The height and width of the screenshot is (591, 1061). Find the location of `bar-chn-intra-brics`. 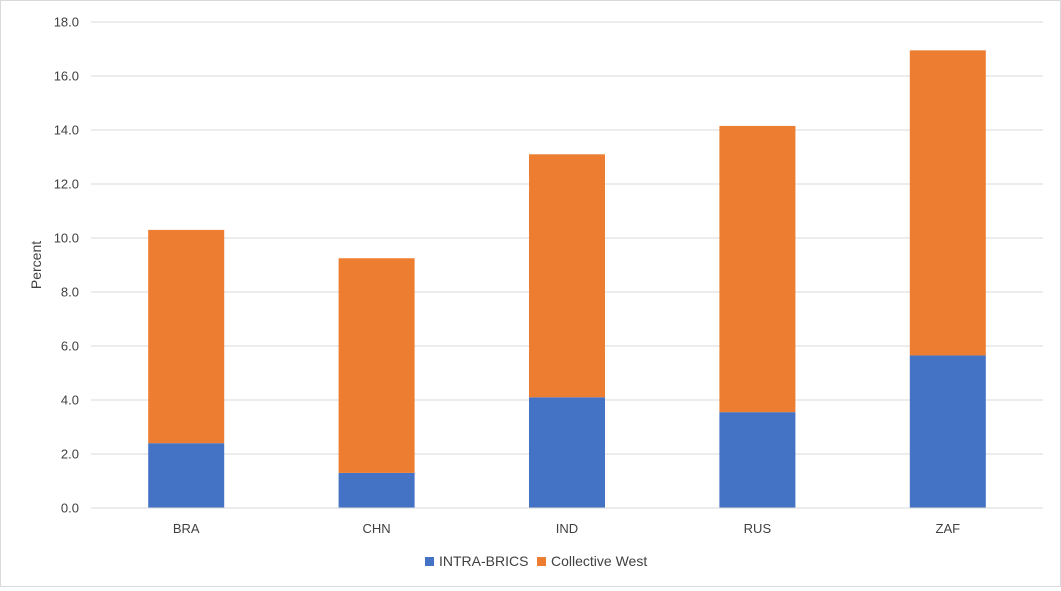

bar-chn-intra-brics is located at coordinates (376, 490).